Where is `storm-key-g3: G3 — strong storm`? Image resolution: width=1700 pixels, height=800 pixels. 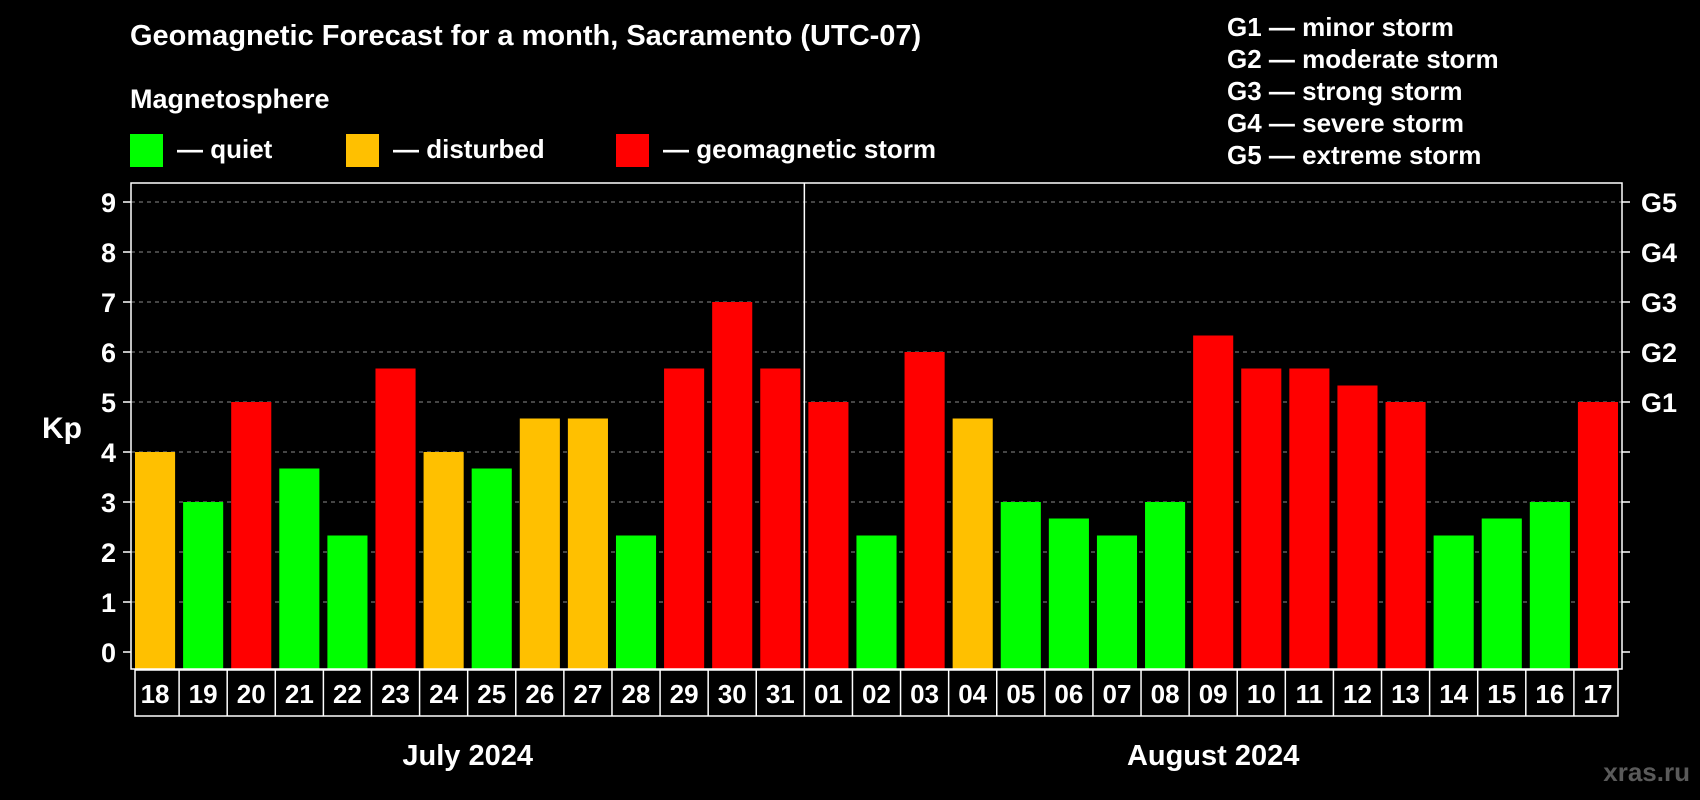
storm-key-g3: G3 — strong storm is located at coordinates (1345, 91).